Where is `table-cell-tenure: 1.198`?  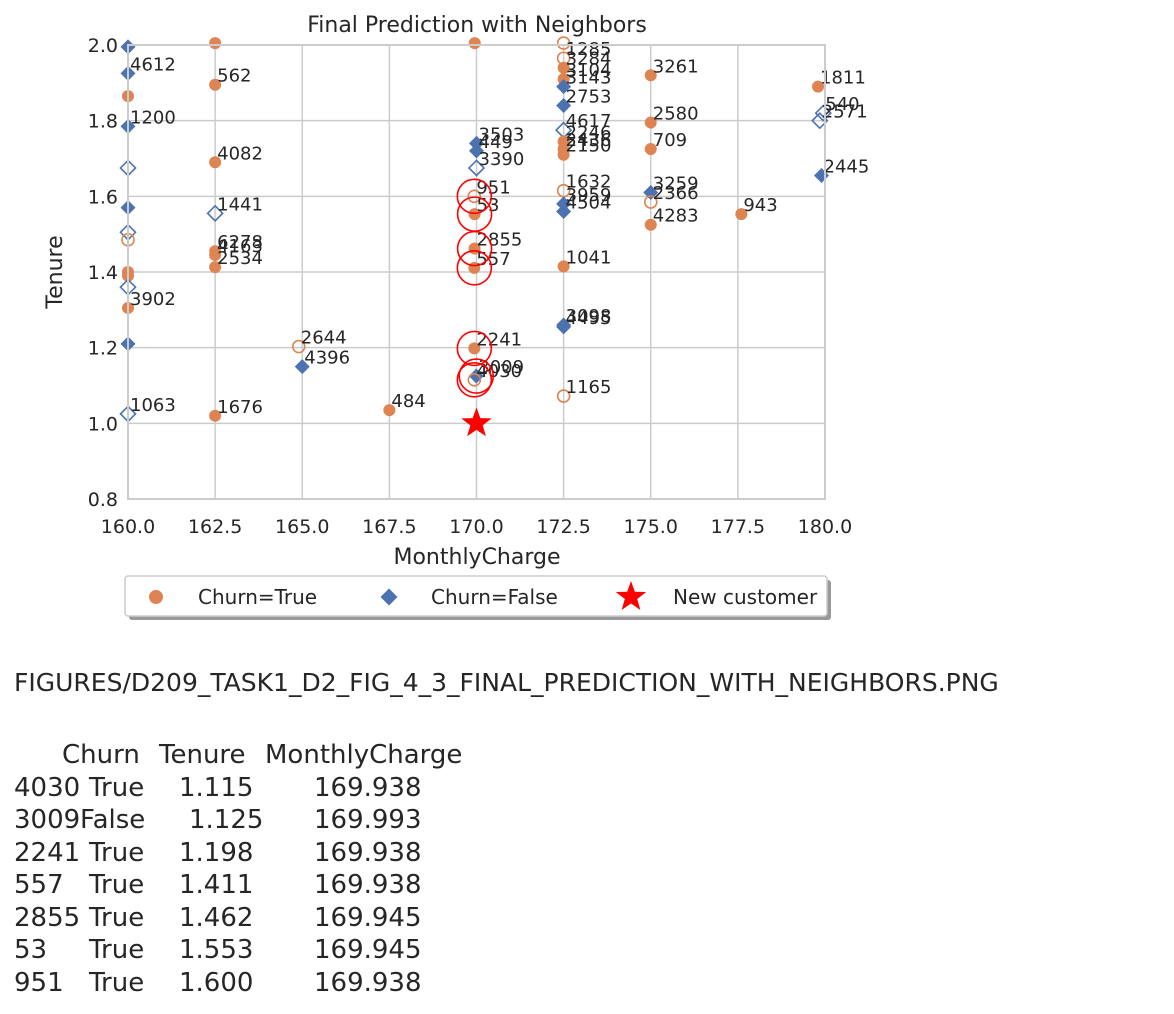
table-cell-tenure: 1.198 is located at coordinates (216, 852).